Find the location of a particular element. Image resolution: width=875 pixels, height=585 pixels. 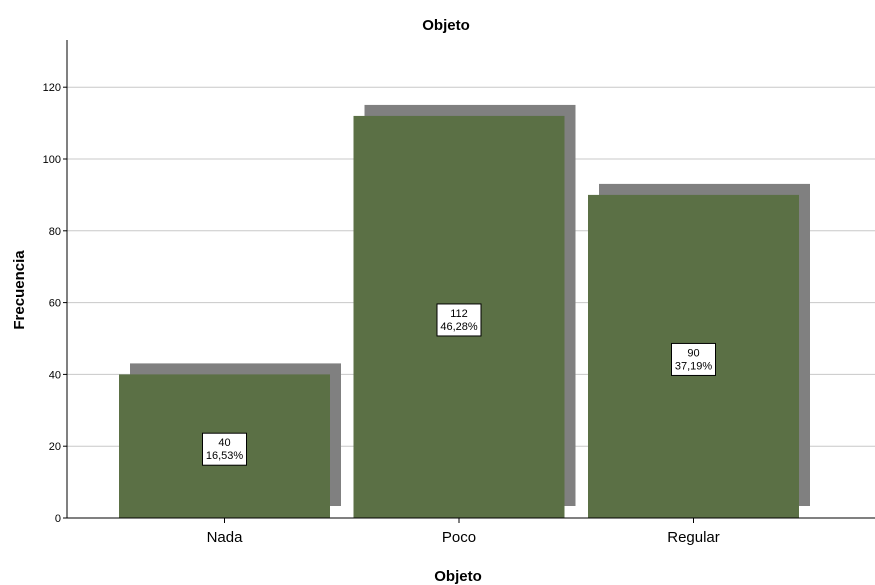

data-label-count: 40 is located at coordinates (224, 443).